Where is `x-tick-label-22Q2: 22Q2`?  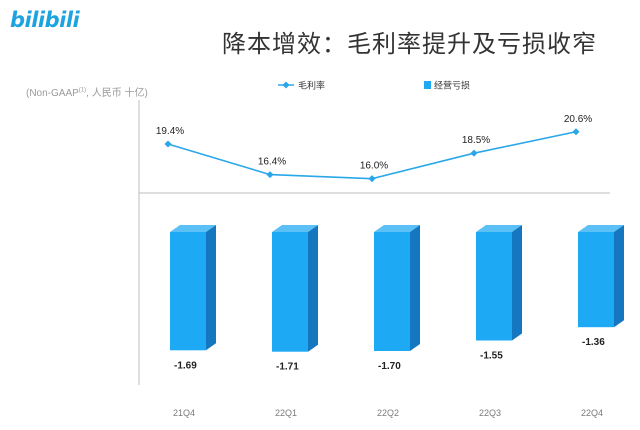
x-tick-label-22Q2: 22Q2 is located at coordinates (388, 413).